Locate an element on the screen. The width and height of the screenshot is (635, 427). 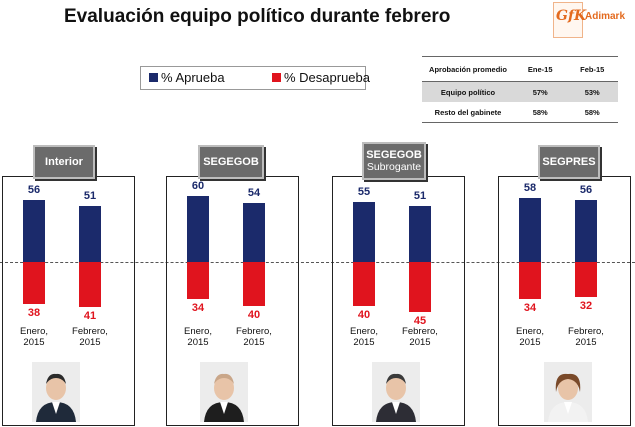
summary-header-cell: Feb-15 is located at coordinates (592, 69).